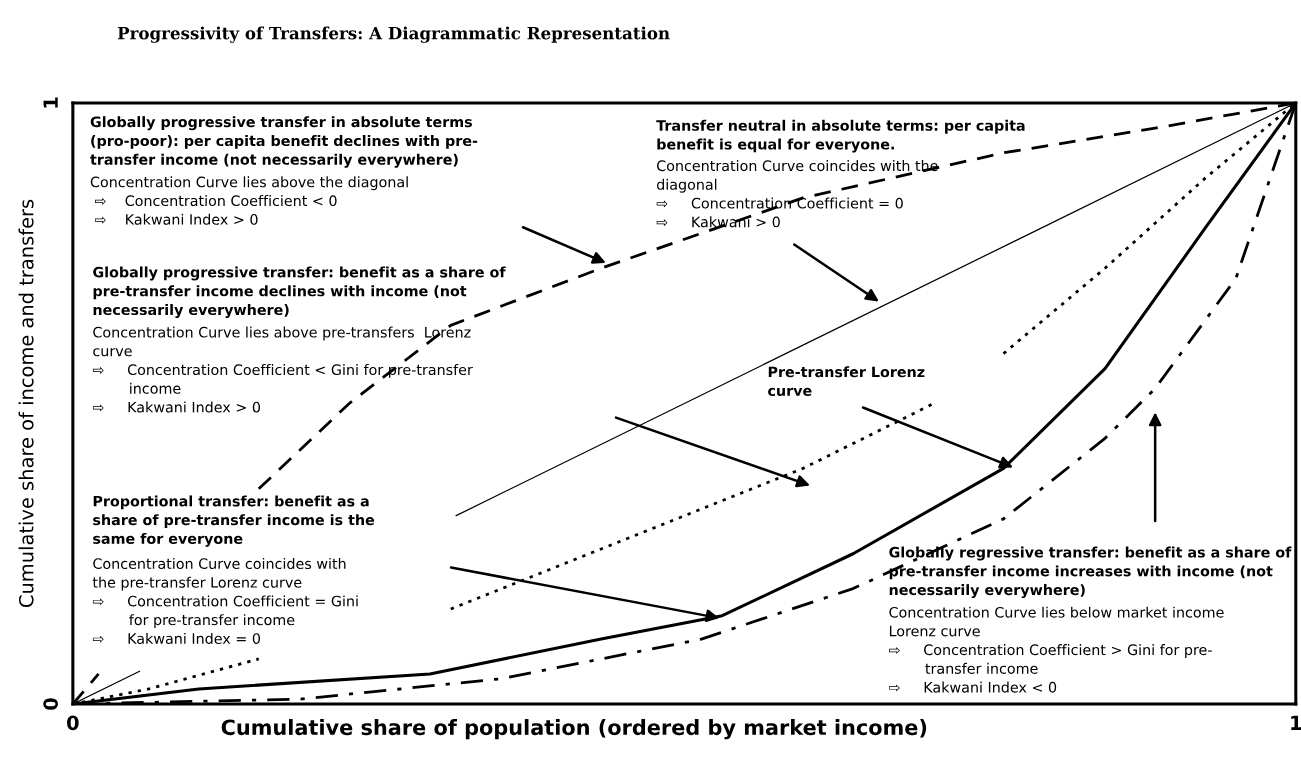 This screenshot has width=1301, height=757. I want to click on annotation: Concentration Curve coincides with the pre-transfer Lorenz curve ⇨ Concentration Coefficient = Gini for pre-transfer income ⇨ Kakwani Index = 0, so click(225, 600).